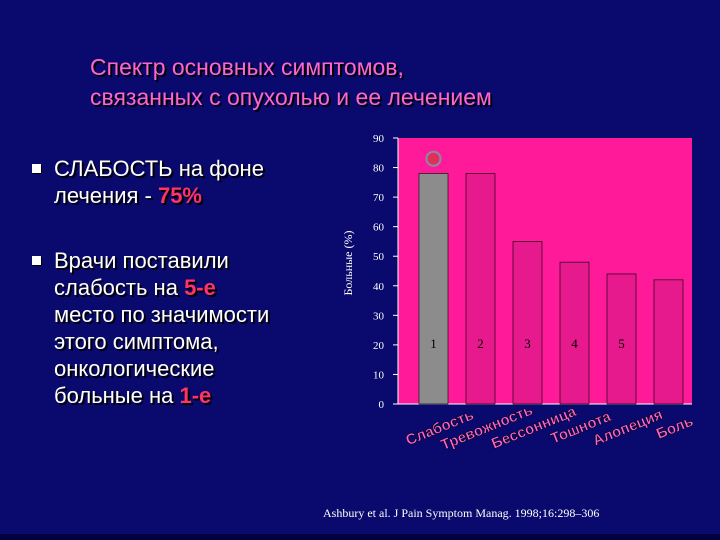  I want to click on marker-dot, so click(433, 158).